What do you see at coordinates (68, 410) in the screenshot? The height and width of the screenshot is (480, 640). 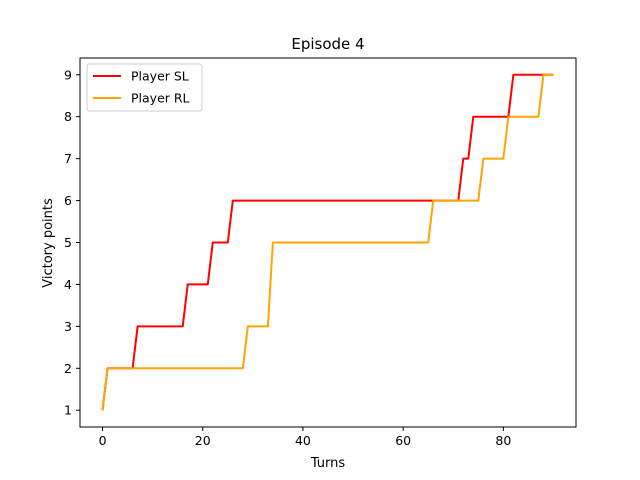 I see `y-tick-label: 1` at bounding box center [68, 410].